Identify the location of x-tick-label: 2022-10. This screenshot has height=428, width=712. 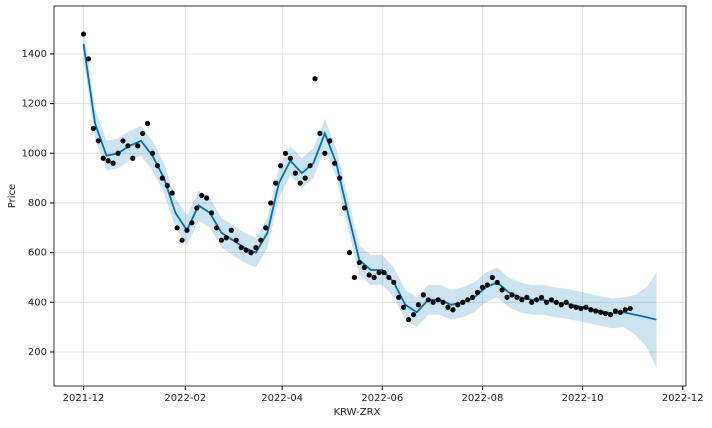
(583, 398).